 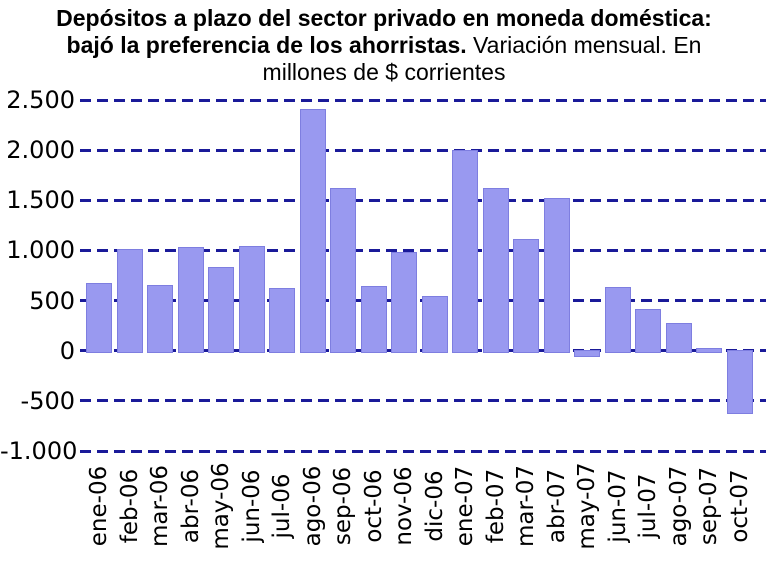 What do you see at coordinates (495, 506) in the screenshot?
I see `x-tick-label-feb-07: feb-07` at bounding box center [495, 506].